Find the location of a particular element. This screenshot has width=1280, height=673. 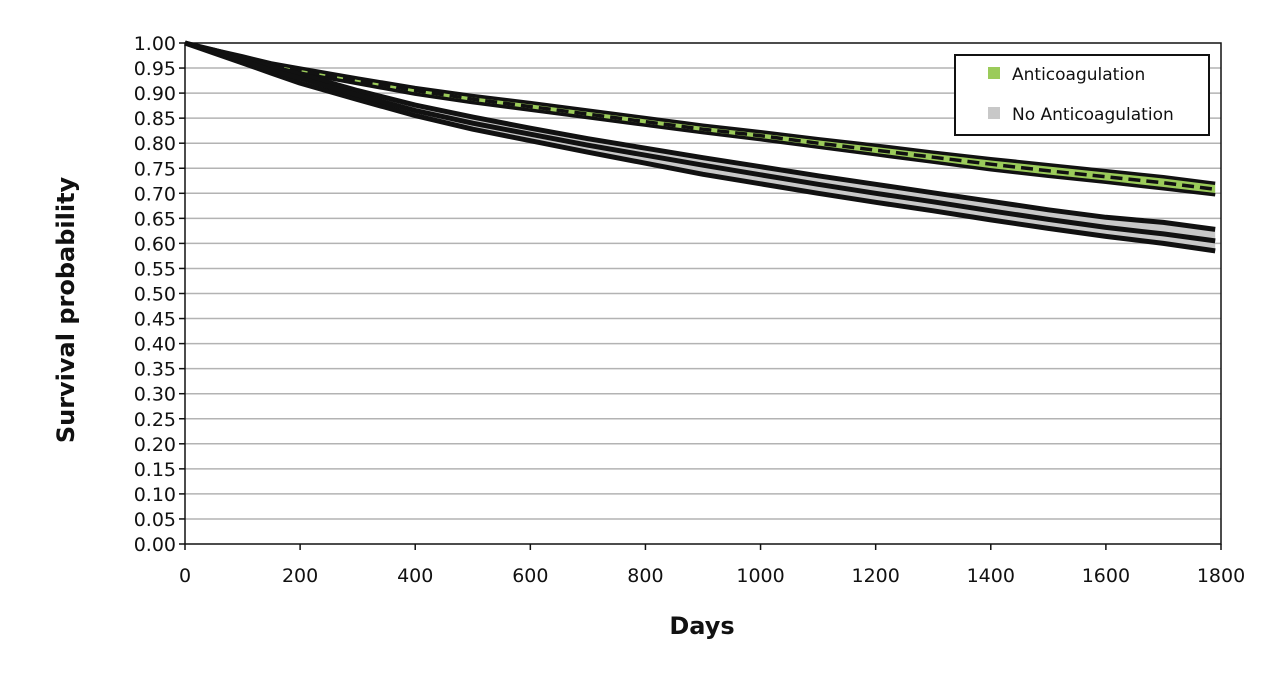

y-tick-label: 0.15 is located at coordinates (155, 470).